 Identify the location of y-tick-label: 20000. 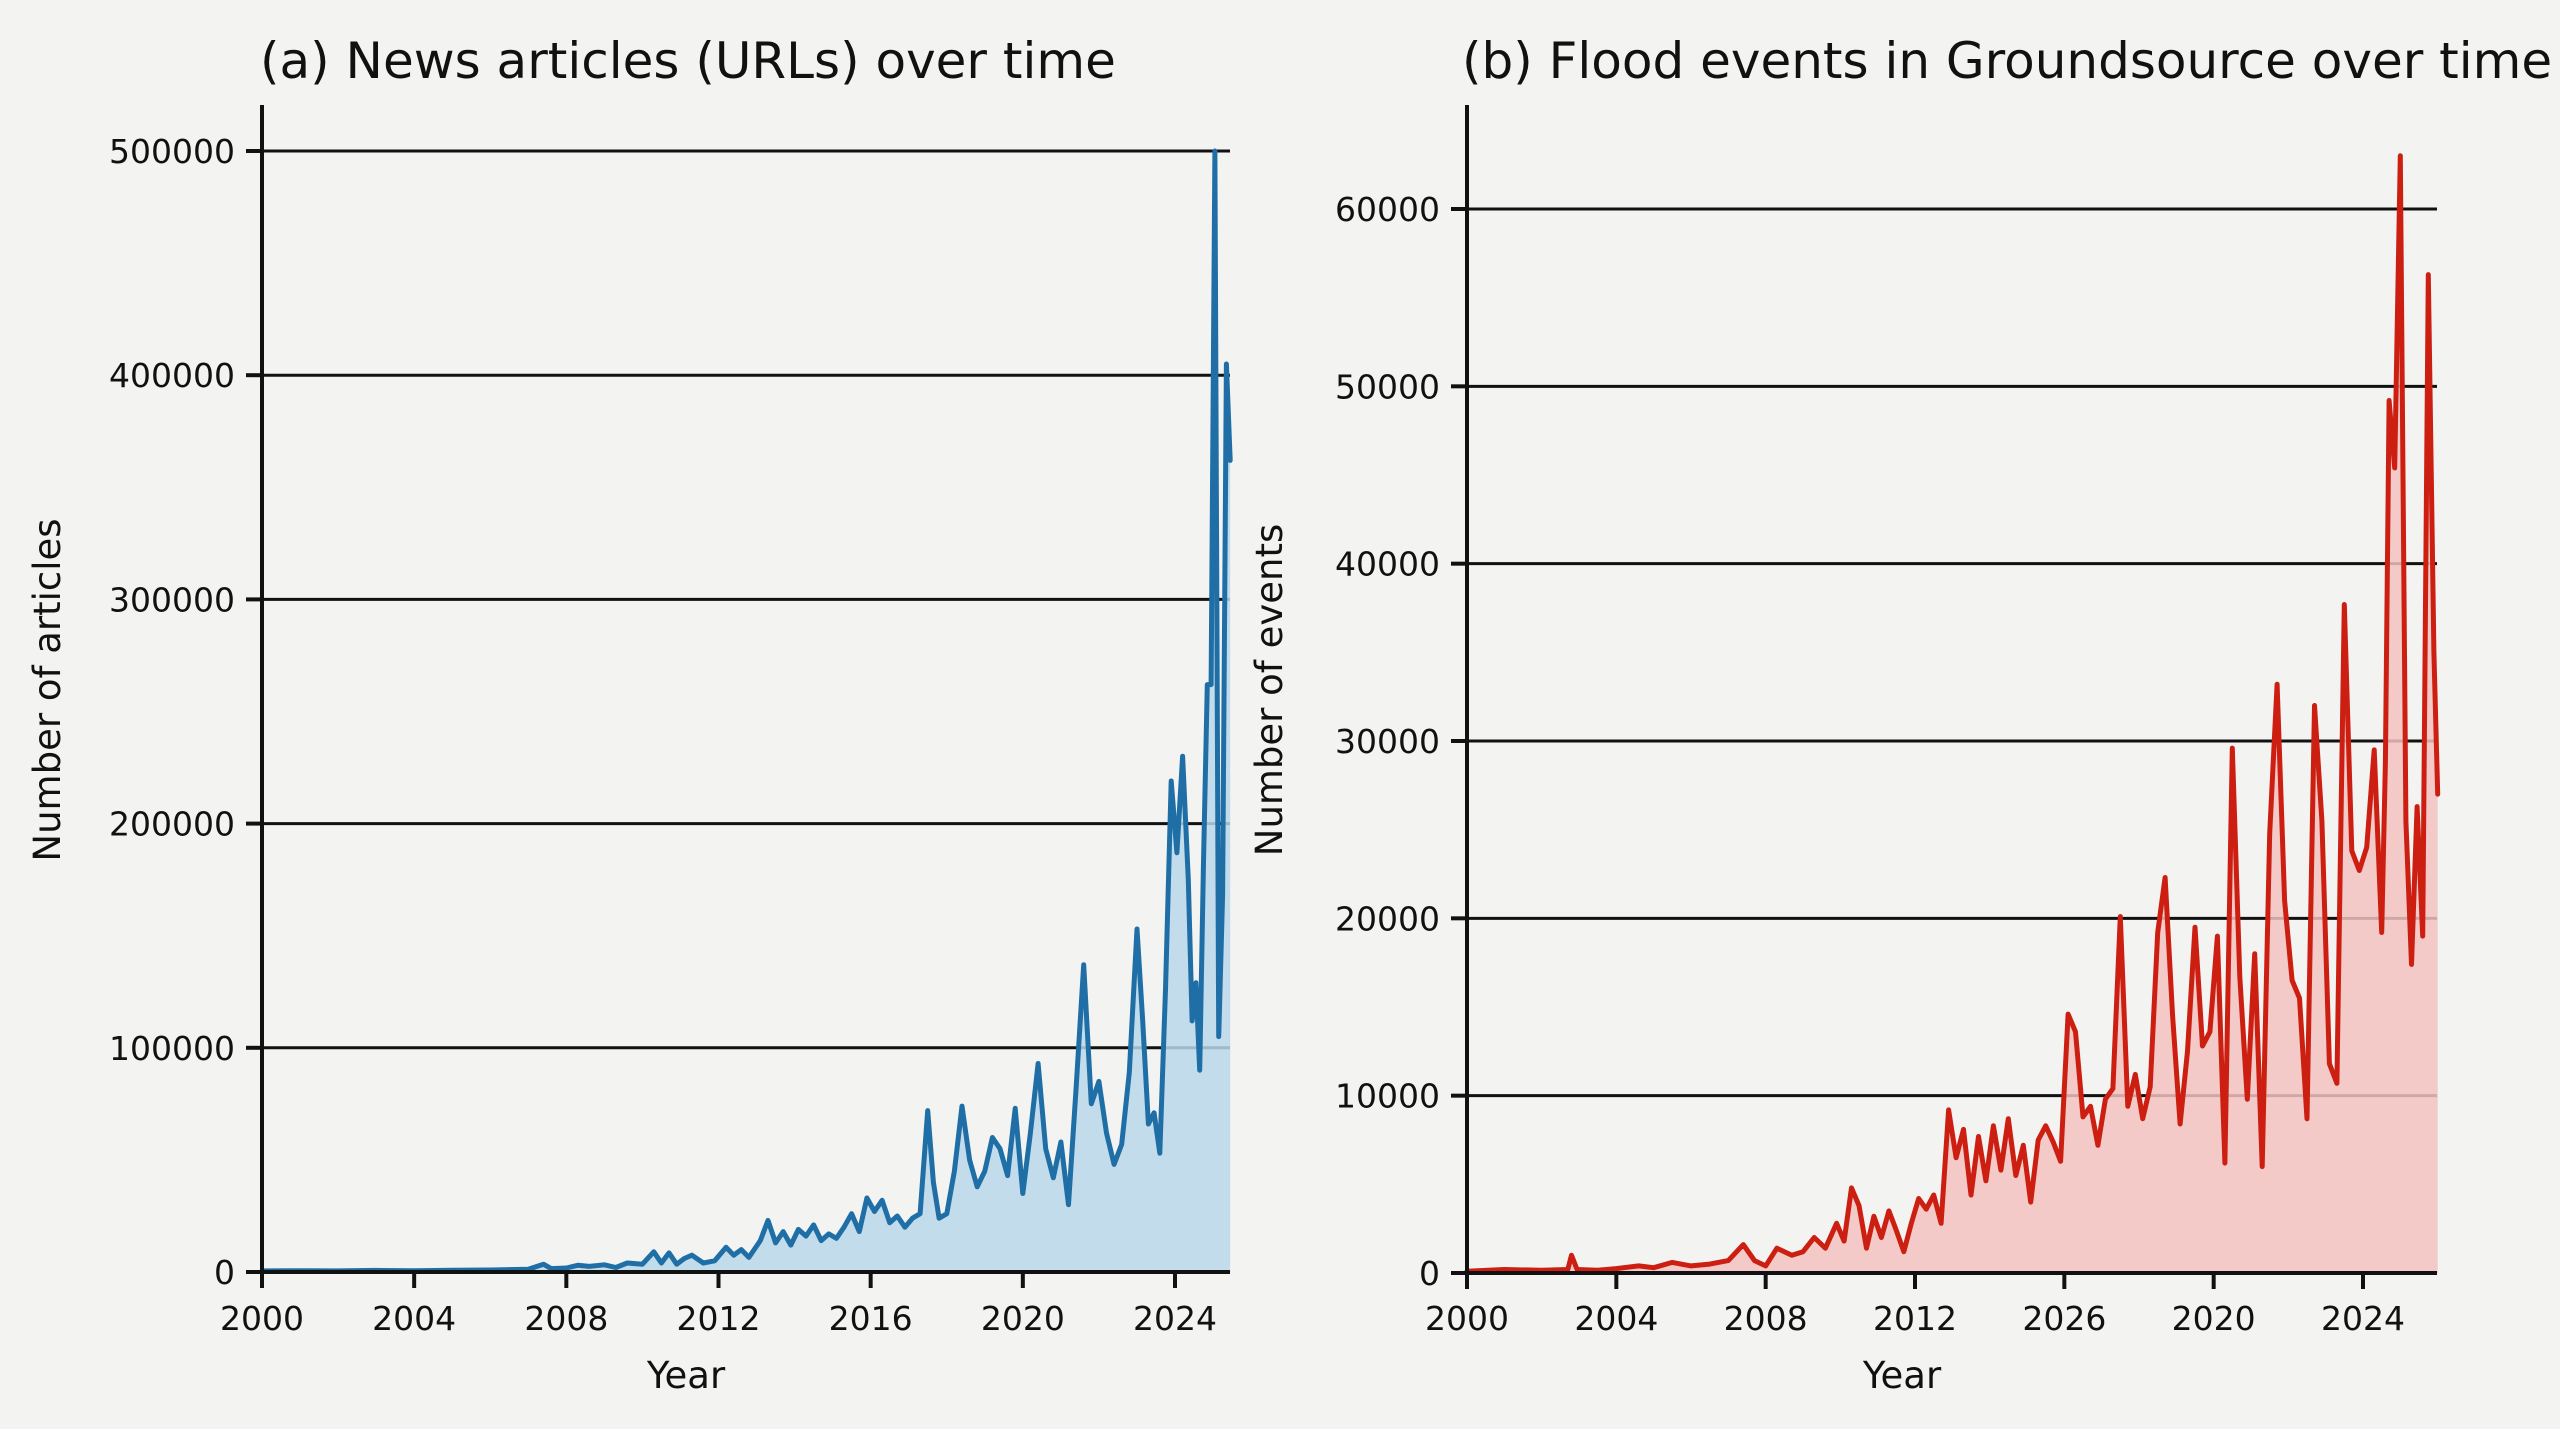
(1387, 918).